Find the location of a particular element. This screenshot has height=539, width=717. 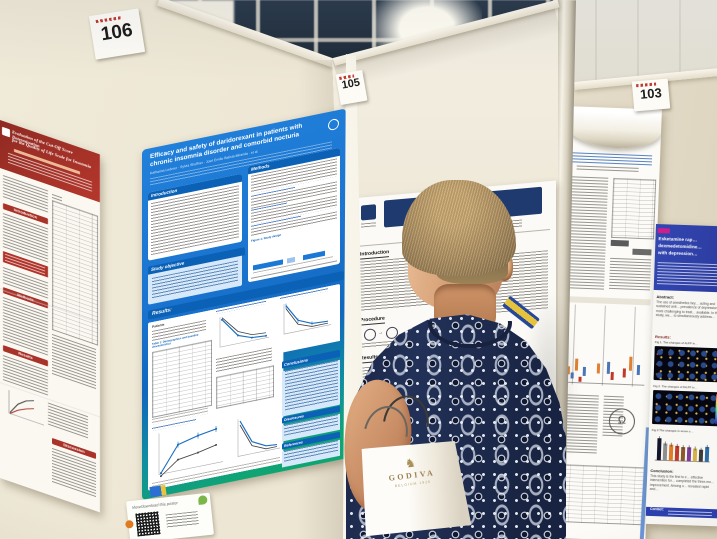

shopping-bag: ♞ GODIVA BELGIUM 1926 is located at coordinates (413, 465).